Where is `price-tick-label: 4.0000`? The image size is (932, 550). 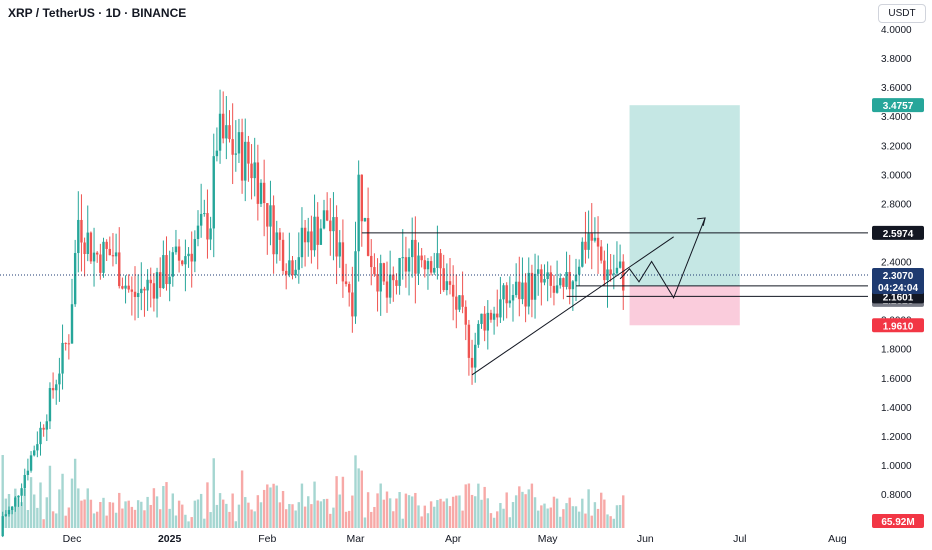
price-tick-label: 4.0000 is located at coordinates (896, 30).